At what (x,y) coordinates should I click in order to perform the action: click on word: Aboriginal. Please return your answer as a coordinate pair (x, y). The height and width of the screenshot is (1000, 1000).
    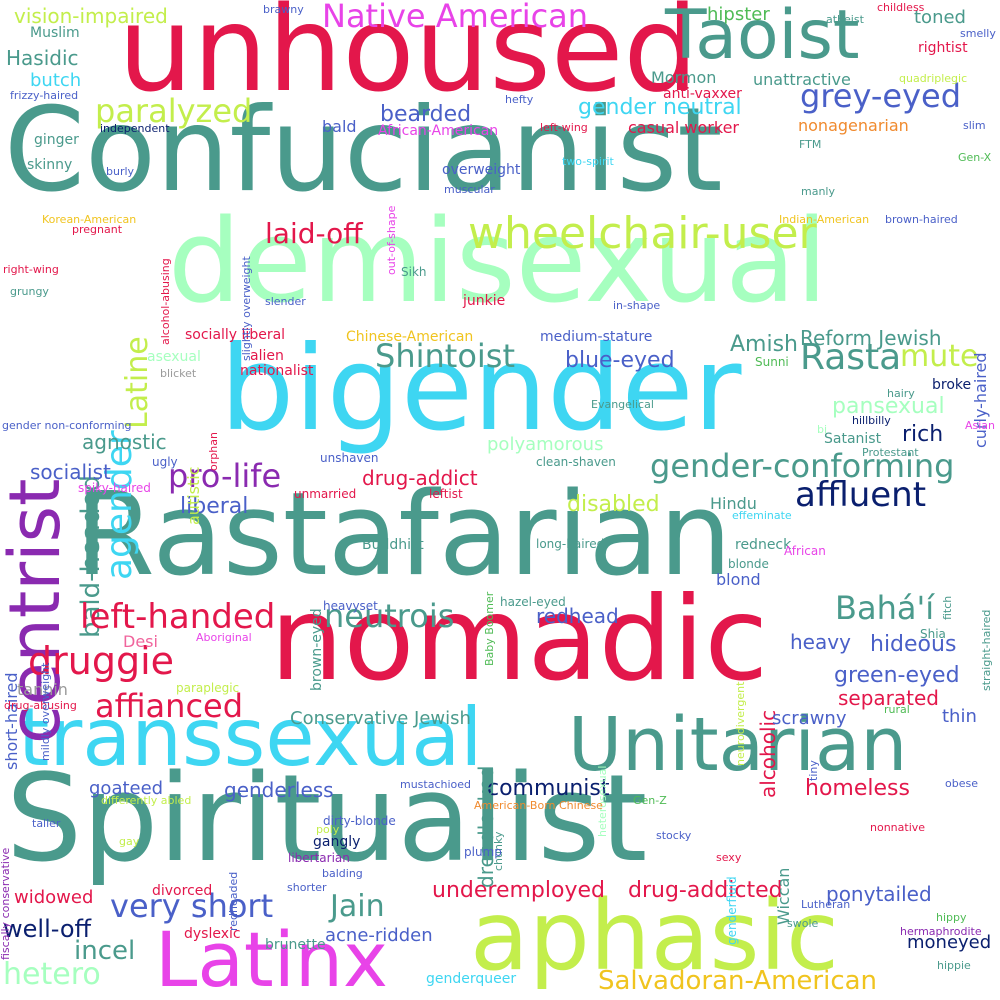
    Looking at the image, I should click on (224, 637).